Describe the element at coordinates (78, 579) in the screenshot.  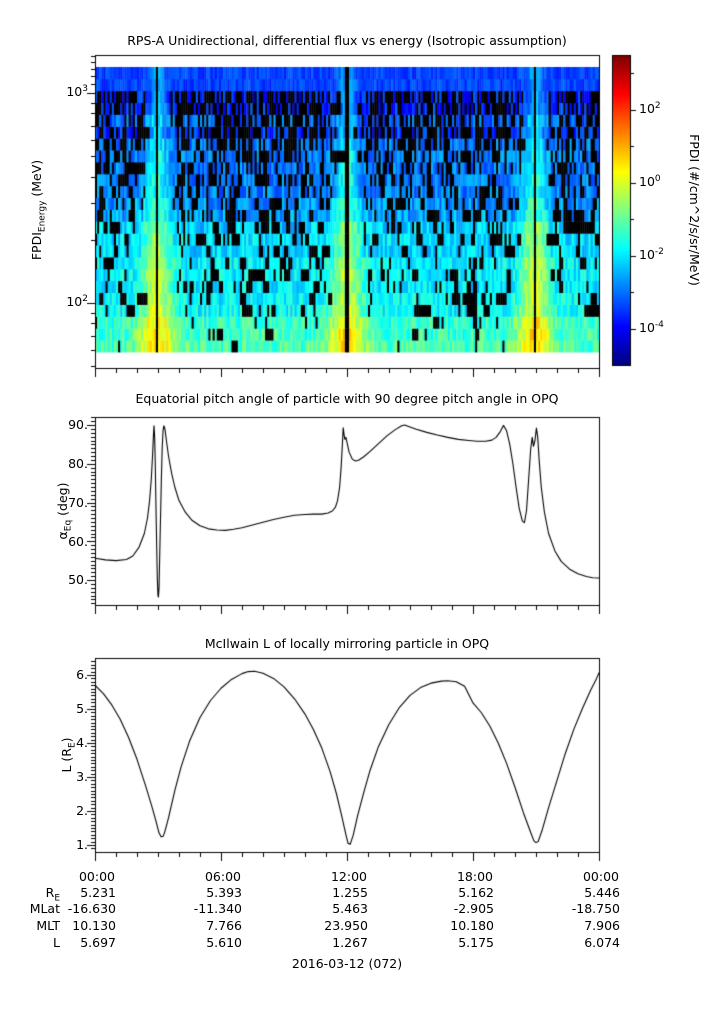
I see `y-tick-label: 50.` at that location.